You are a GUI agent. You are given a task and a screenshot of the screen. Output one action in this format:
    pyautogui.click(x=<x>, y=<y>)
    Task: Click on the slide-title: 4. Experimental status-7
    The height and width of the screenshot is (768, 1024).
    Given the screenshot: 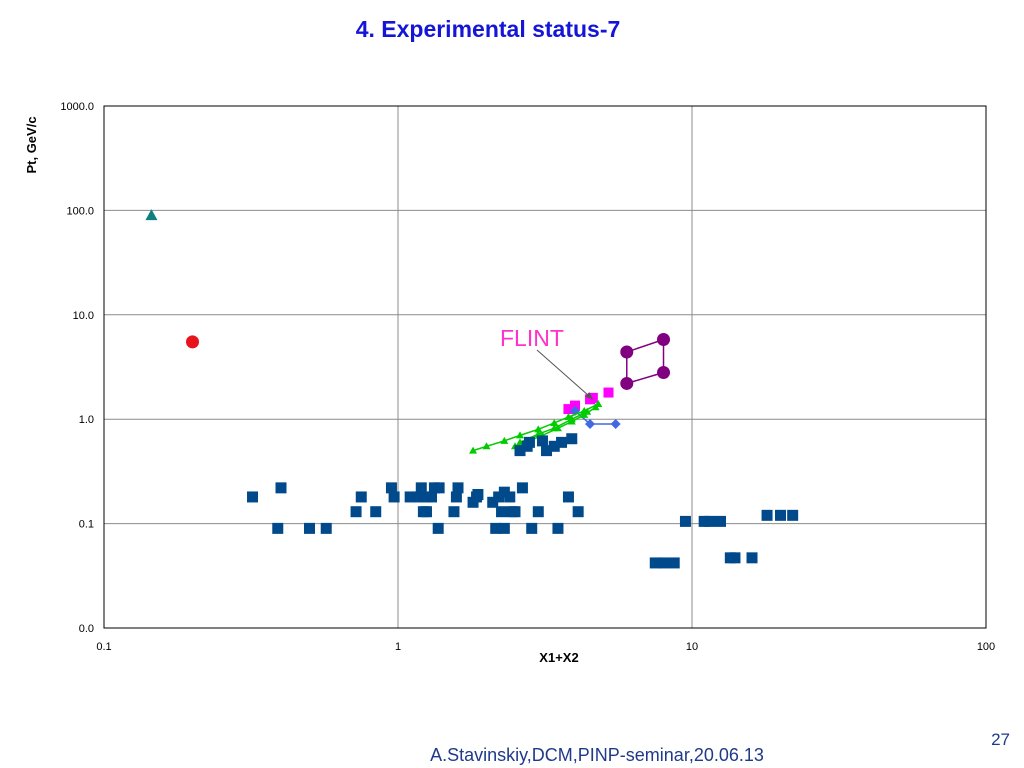 What is the action you would take?
    pyautogui.click(x=488, y=29)
    